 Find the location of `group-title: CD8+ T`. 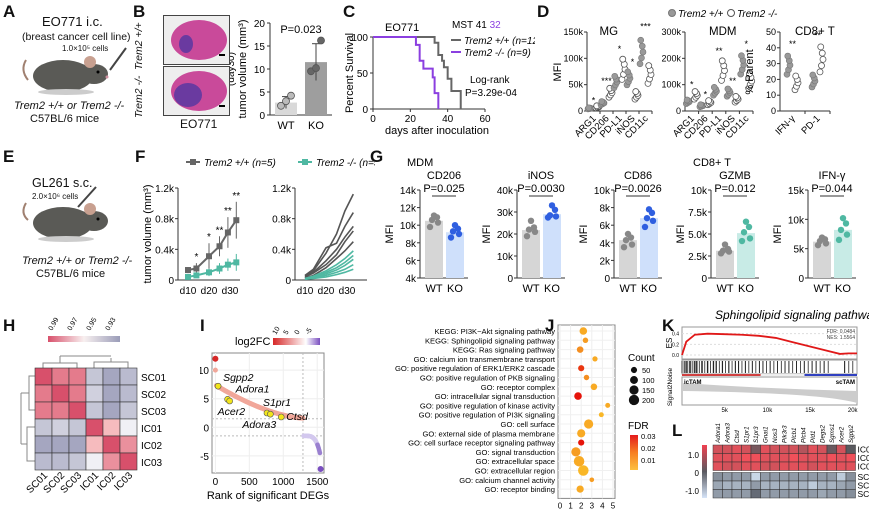

group-title: CD8+ T is located at coordinates (815, 32).